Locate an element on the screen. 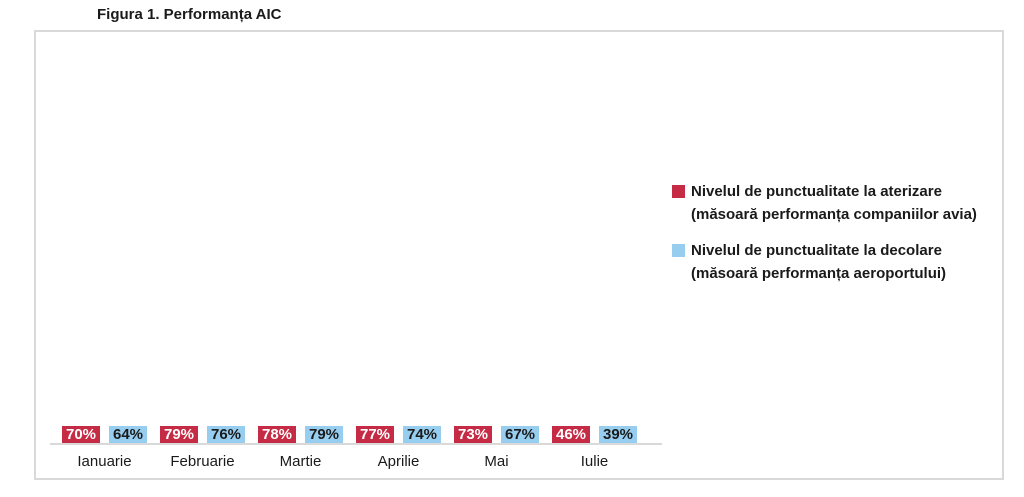 This screenshot has height=497, width=1024. bar-value-label: 74% is located at coordinates (422, 434).